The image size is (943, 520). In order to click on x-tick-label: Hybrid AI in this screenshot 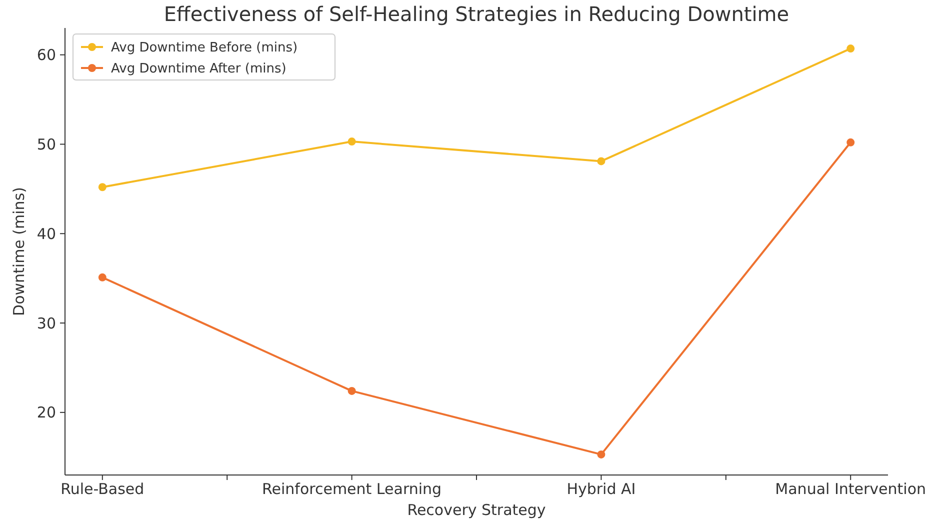, I will do `click(601, 489)`.